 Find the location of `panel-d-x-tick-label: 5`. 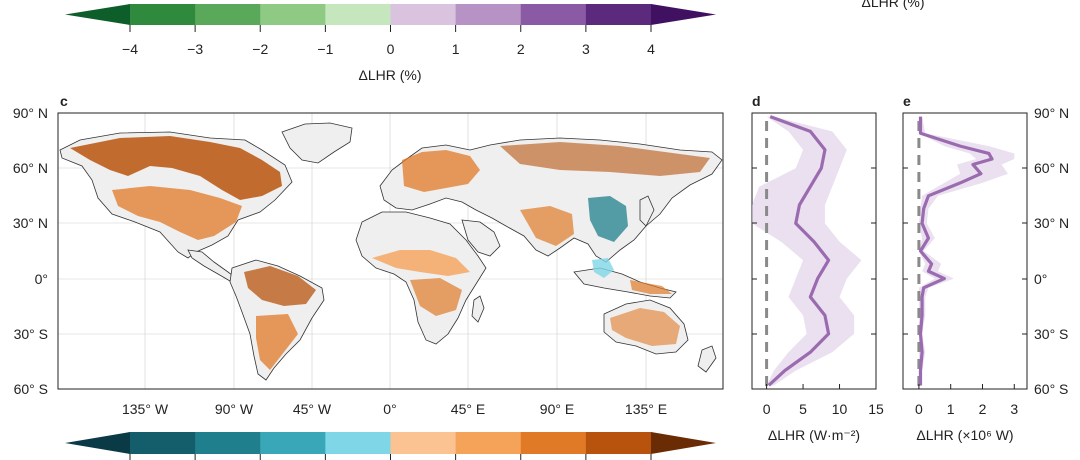

panel-d-x-tick-label: 5 is located at coordinates (803, 409).